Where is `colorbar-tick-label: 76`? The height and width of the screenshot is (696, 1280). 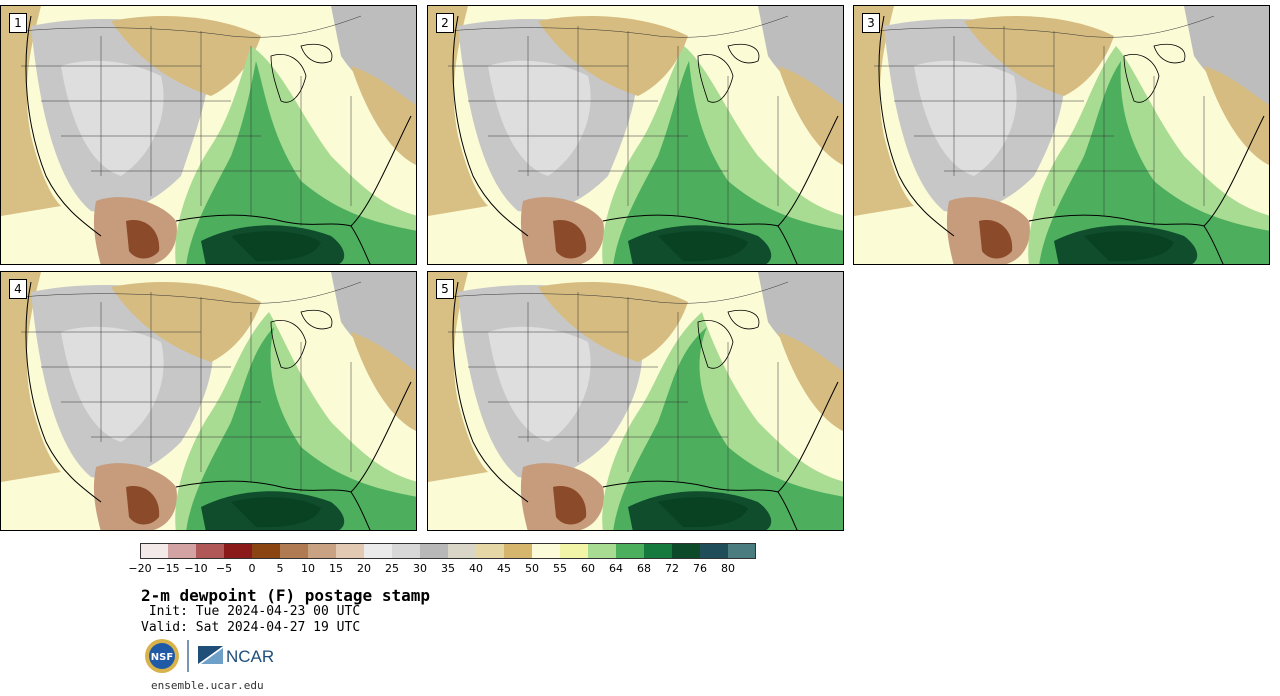
colorbar-tick-label: 76 is located at coordinates (700, 568).